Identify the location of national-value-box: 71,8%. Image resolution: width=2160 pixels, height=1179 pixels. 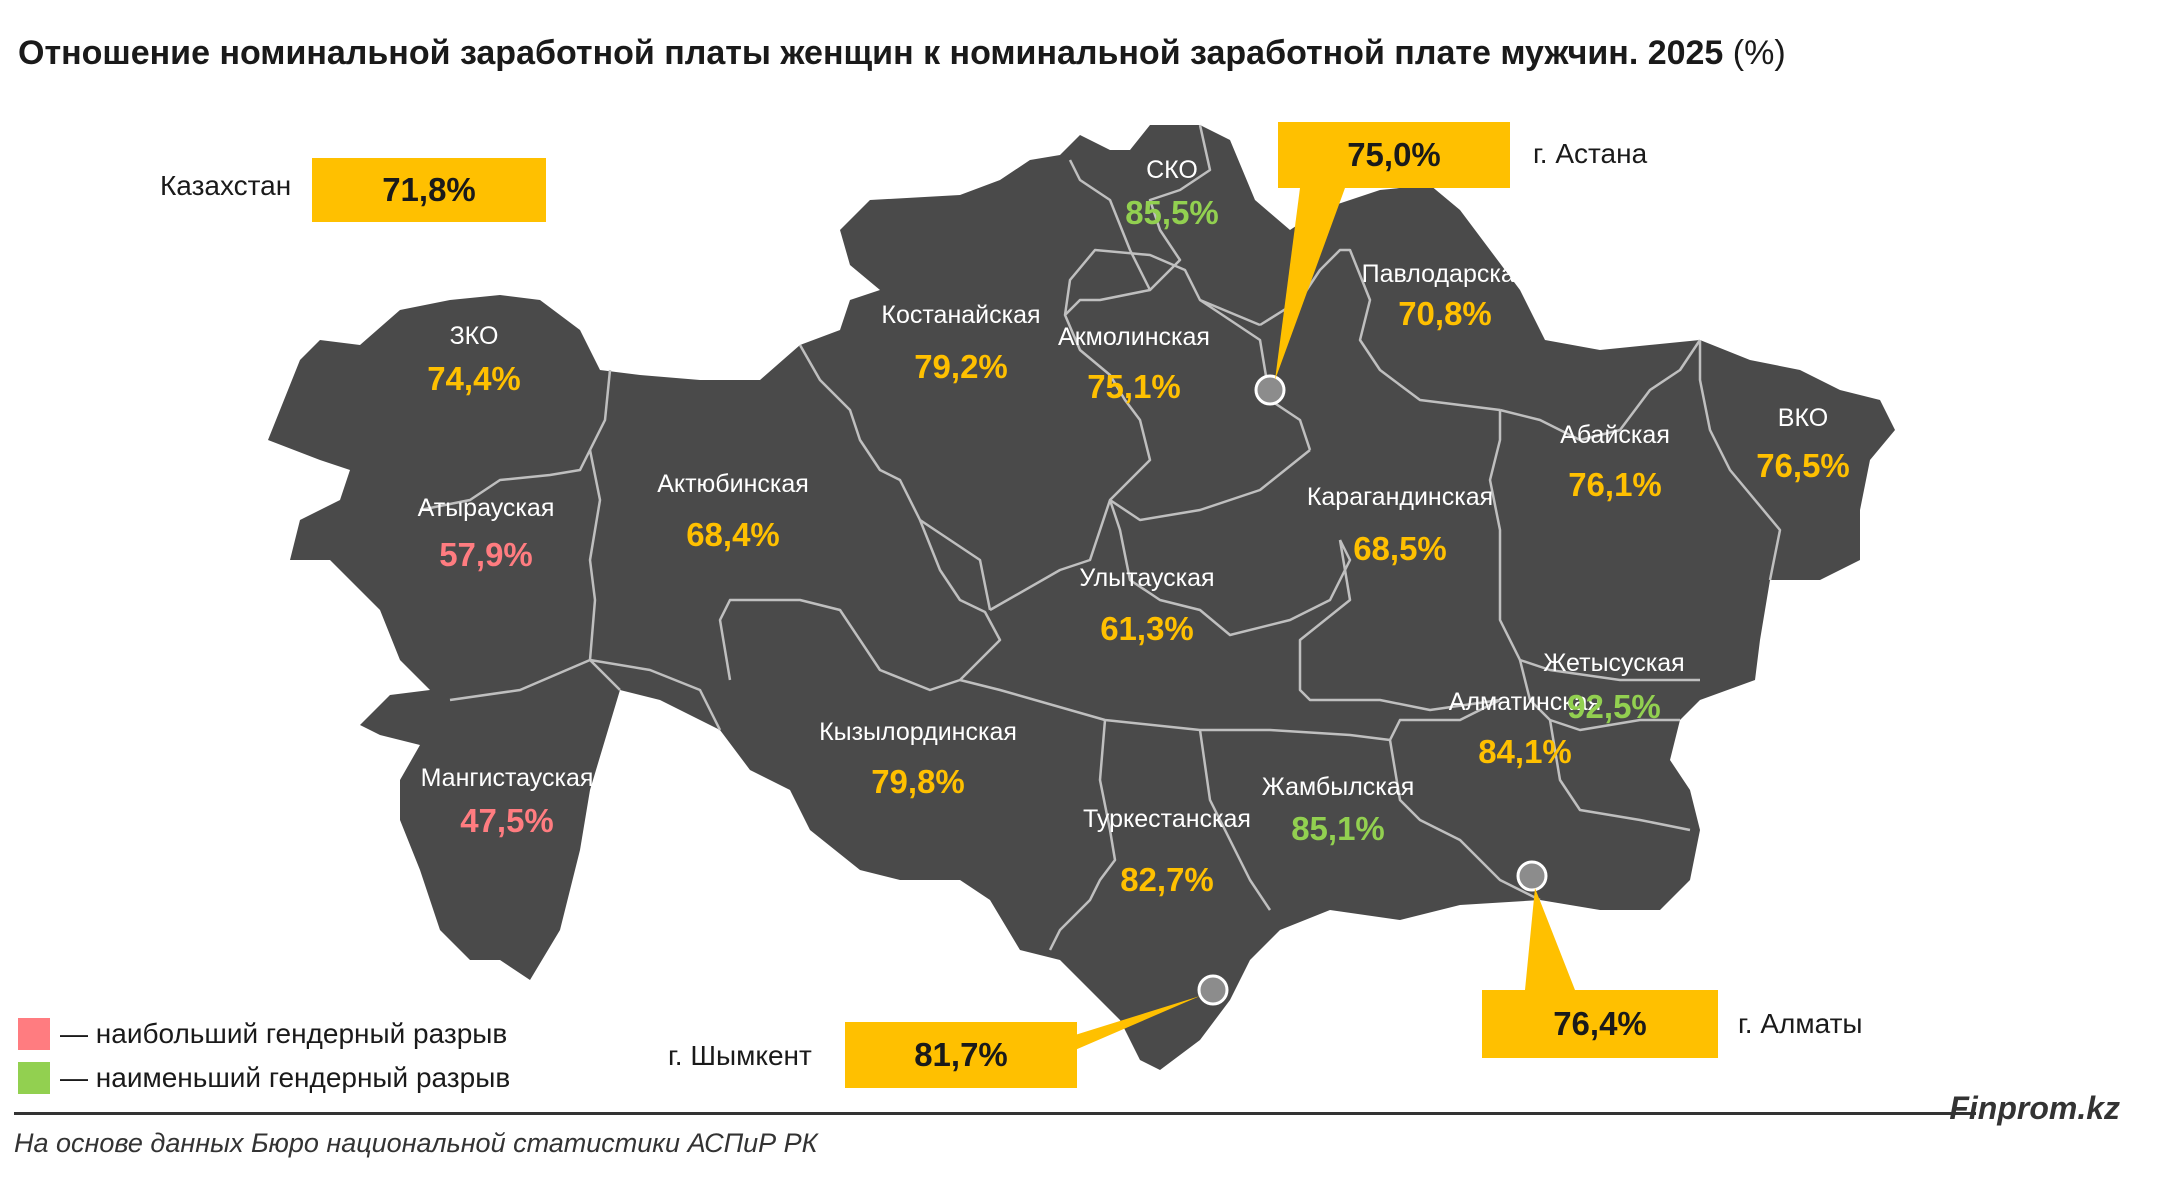
(429, 190).